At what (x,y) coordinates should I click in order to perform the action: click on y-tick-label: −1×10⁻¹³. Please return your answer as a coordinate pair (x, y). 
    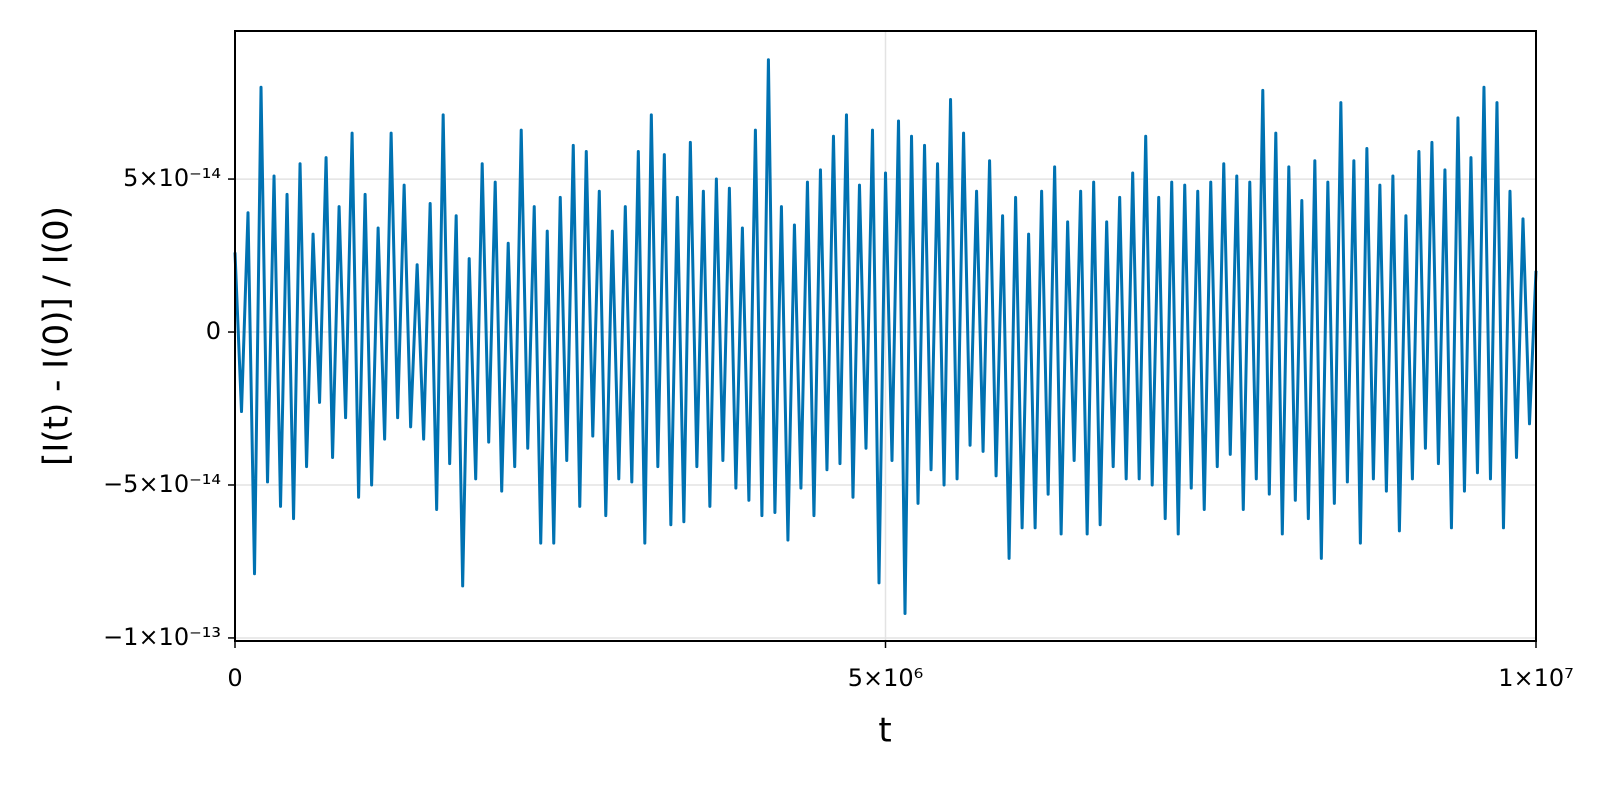
    Looking at the image, I should click on (162, 637).